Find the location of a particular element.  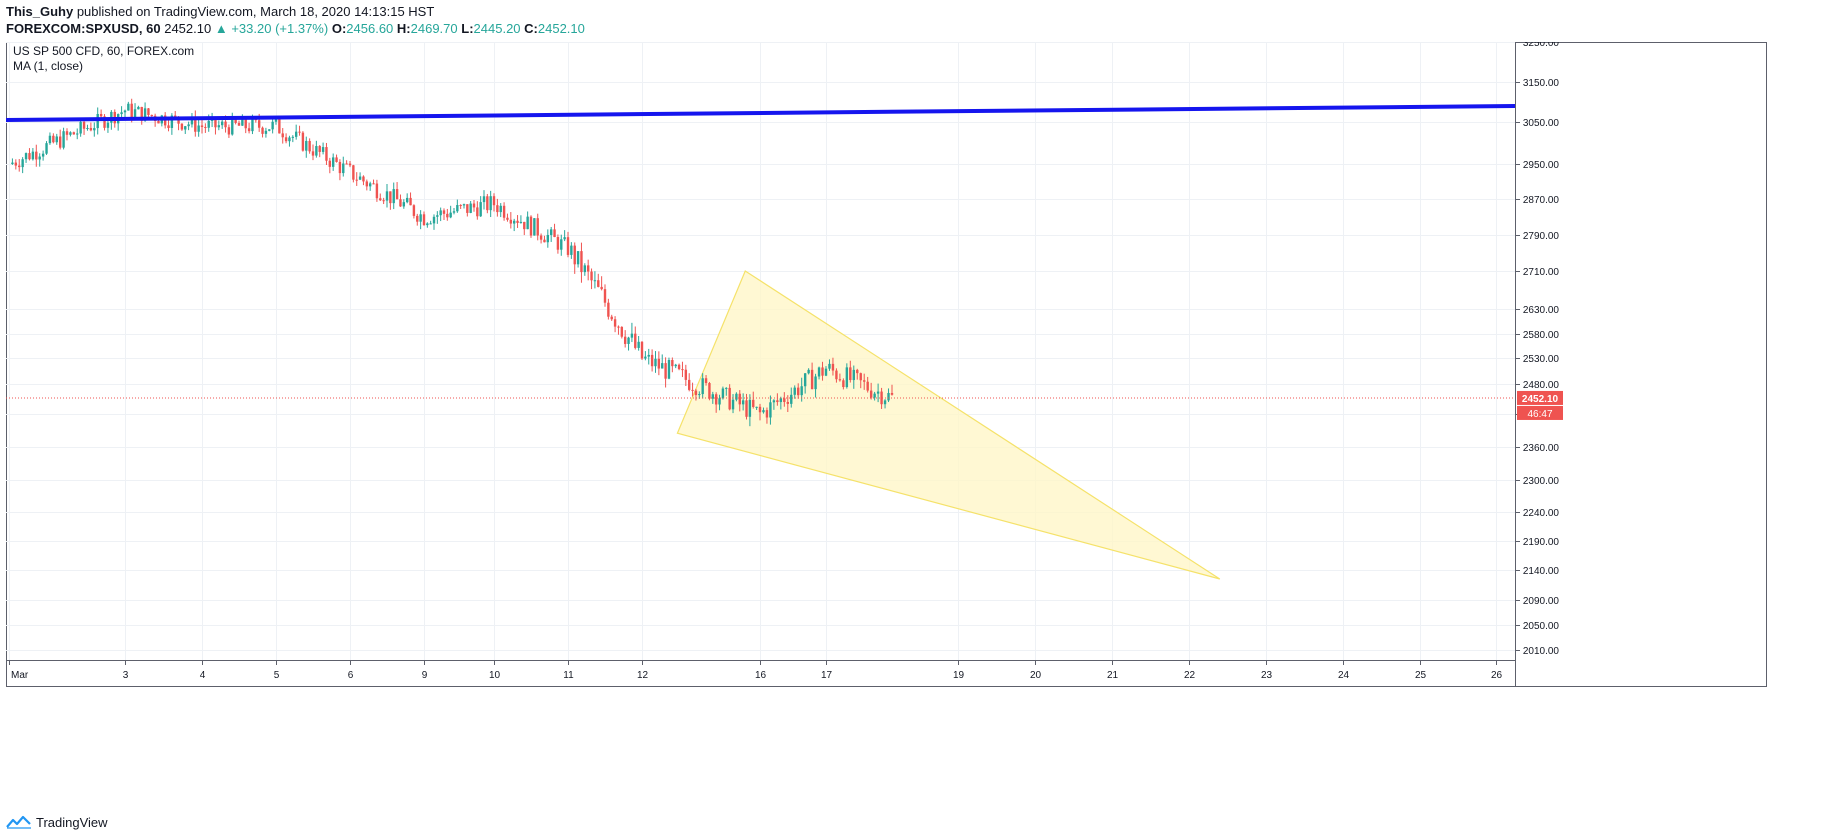

author-name: This_Guhy is located at coordinates (40, 11).